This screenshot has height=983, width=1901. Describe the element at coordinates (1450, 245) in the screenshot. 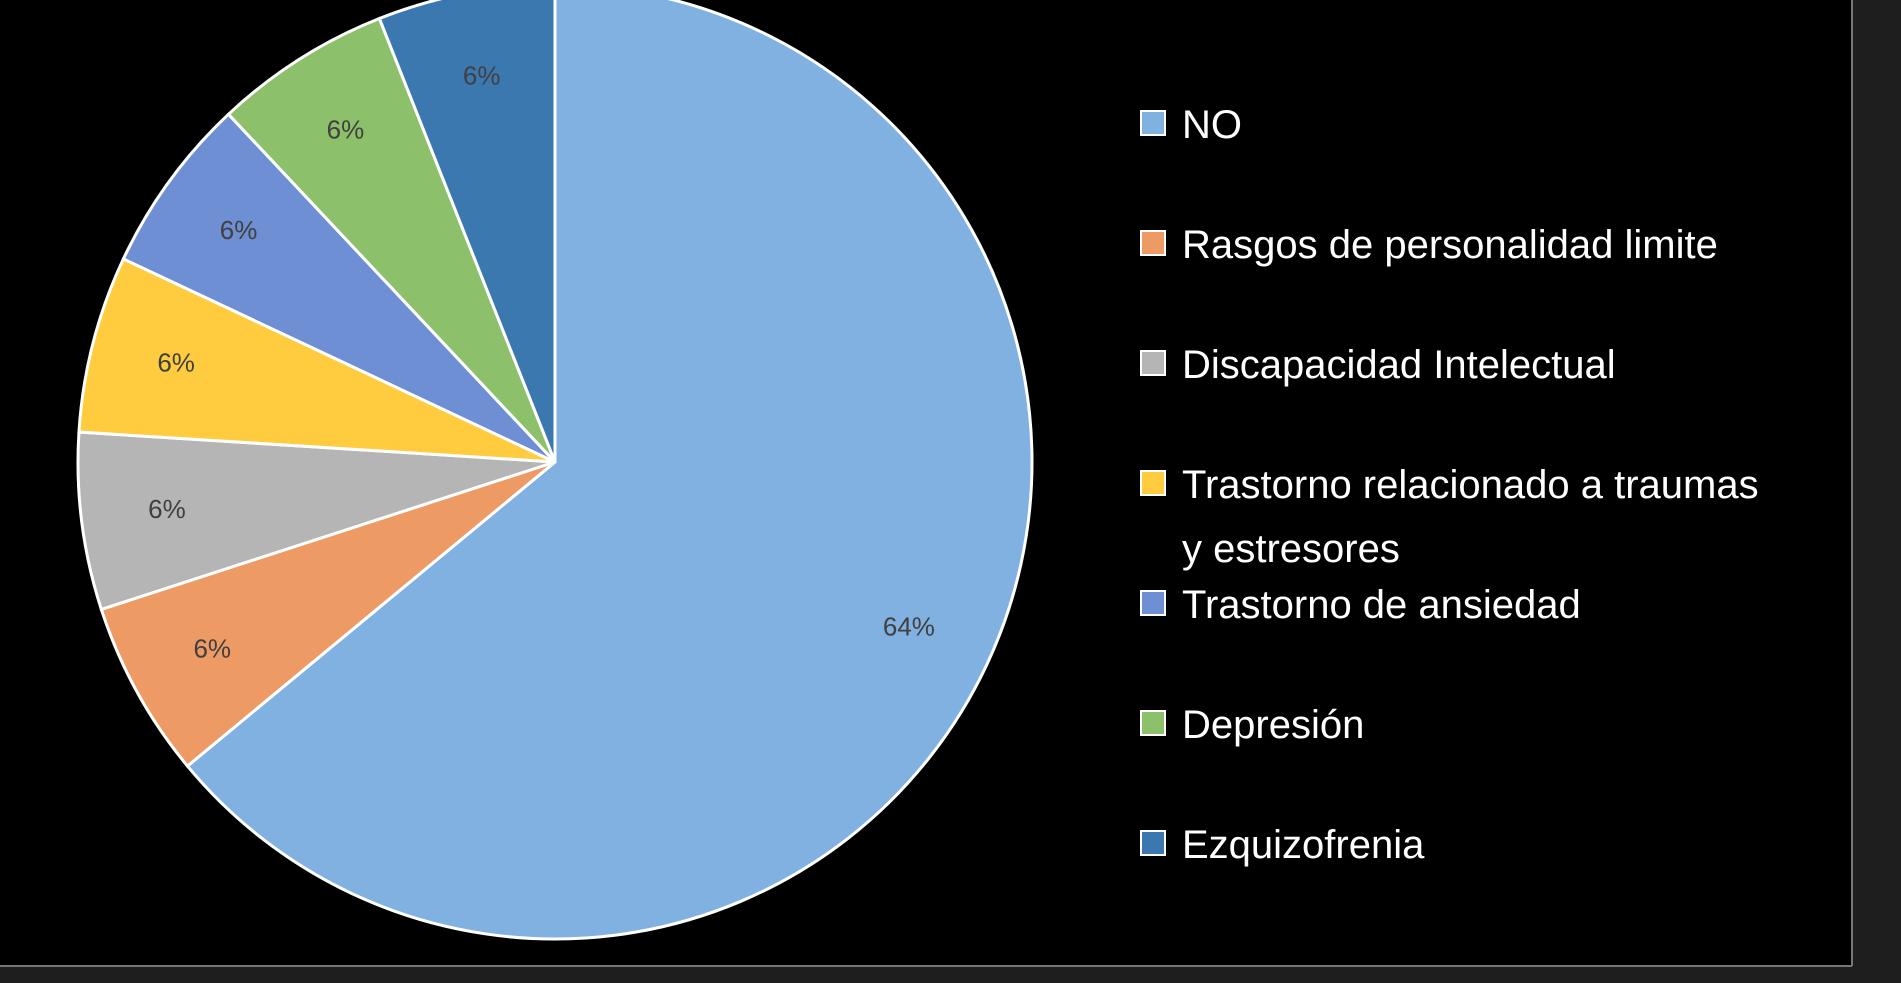

I see `legend-label: Rasgos de personalidad limite` at that location.